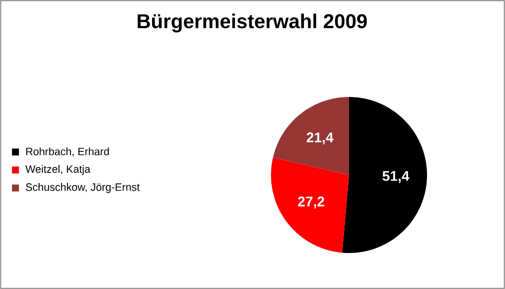 The height and width of the screenshot is (289, 505). What do you see at coordinates (57, 170) in the screenshot?
I see `legend-label: Weitzel, Katja` at bounding box center [57, 170].